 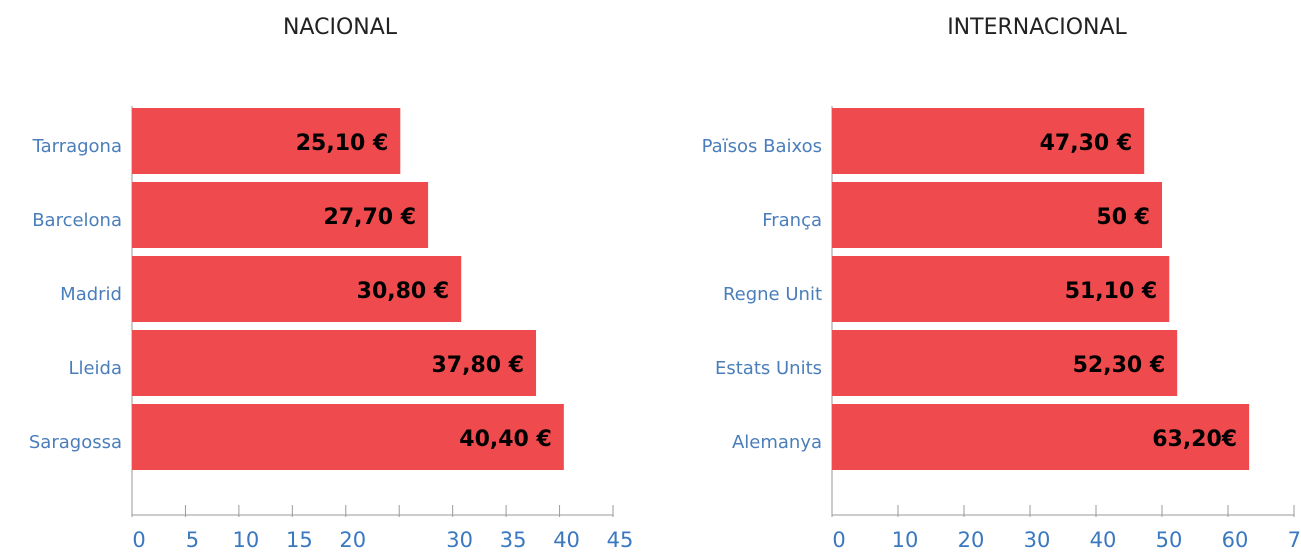 What do you see at coordinates (1294, 540) in the screenshot?
I see `x-tick-label: 70` at bounding box center [1294, 540].